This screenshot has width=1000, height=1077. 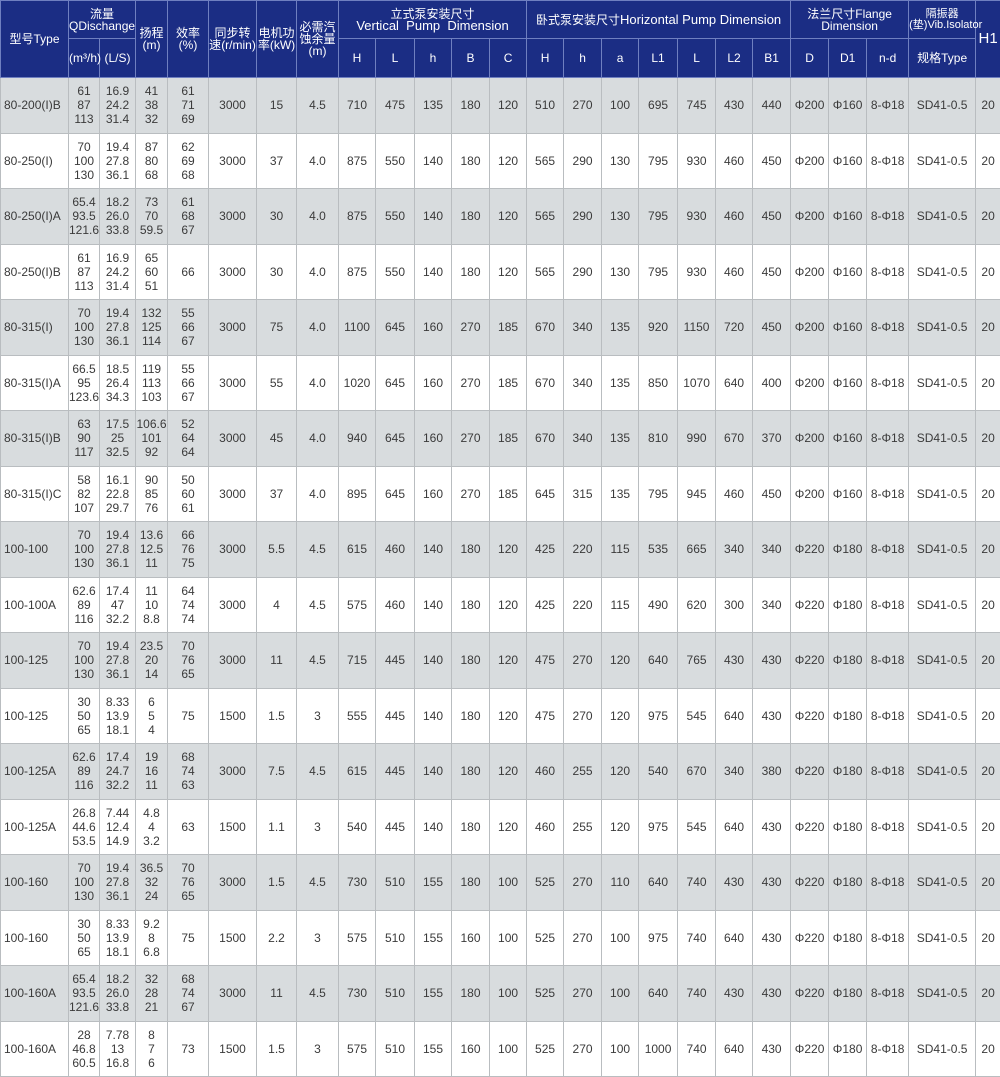 I want to click on cell-head-value: 76, so click(x=151, y=508).